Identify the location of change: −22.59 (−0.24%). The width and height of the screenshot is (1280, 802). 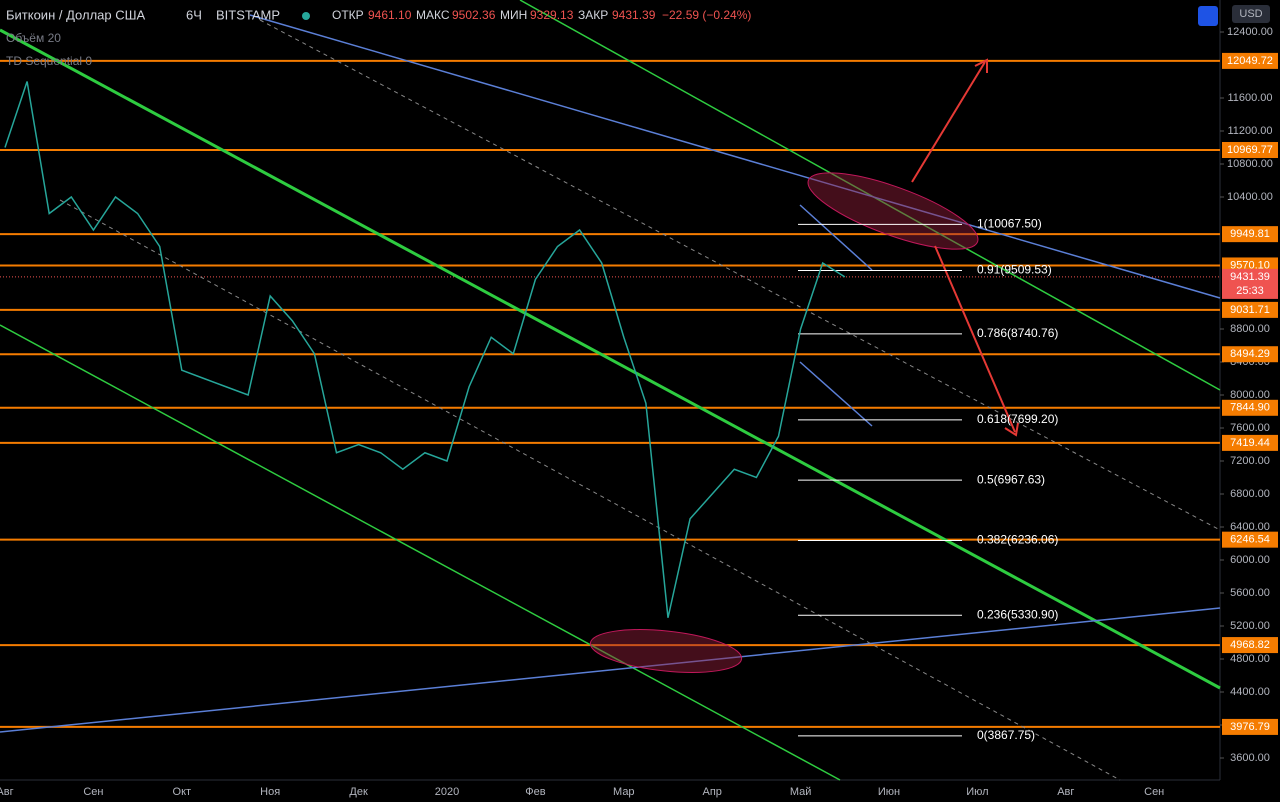
(706, 15).